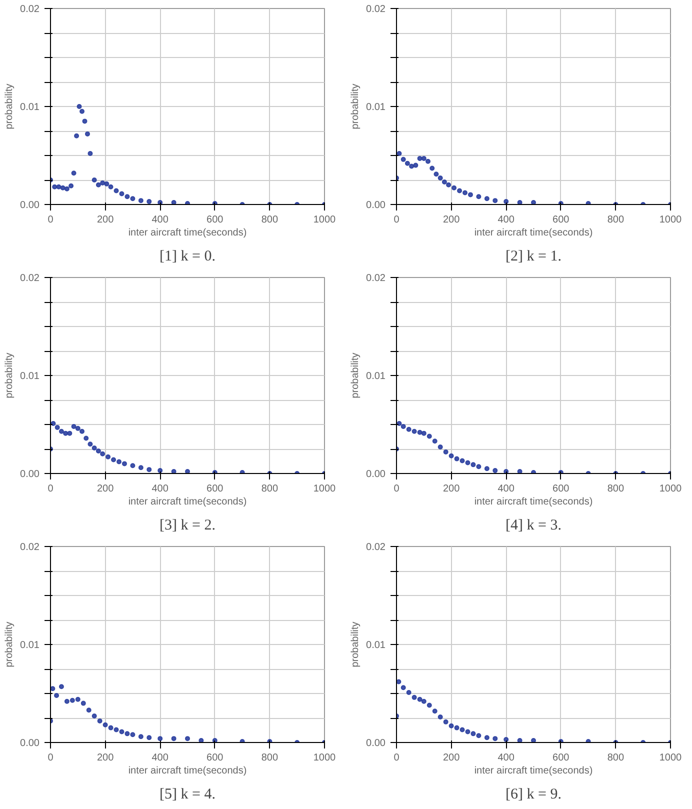 The height and width of the screenshot is (809, 692). Describe the element at coordinates (188, 526) in the screenshot. I see `text: [3] k = 2.` at that location.